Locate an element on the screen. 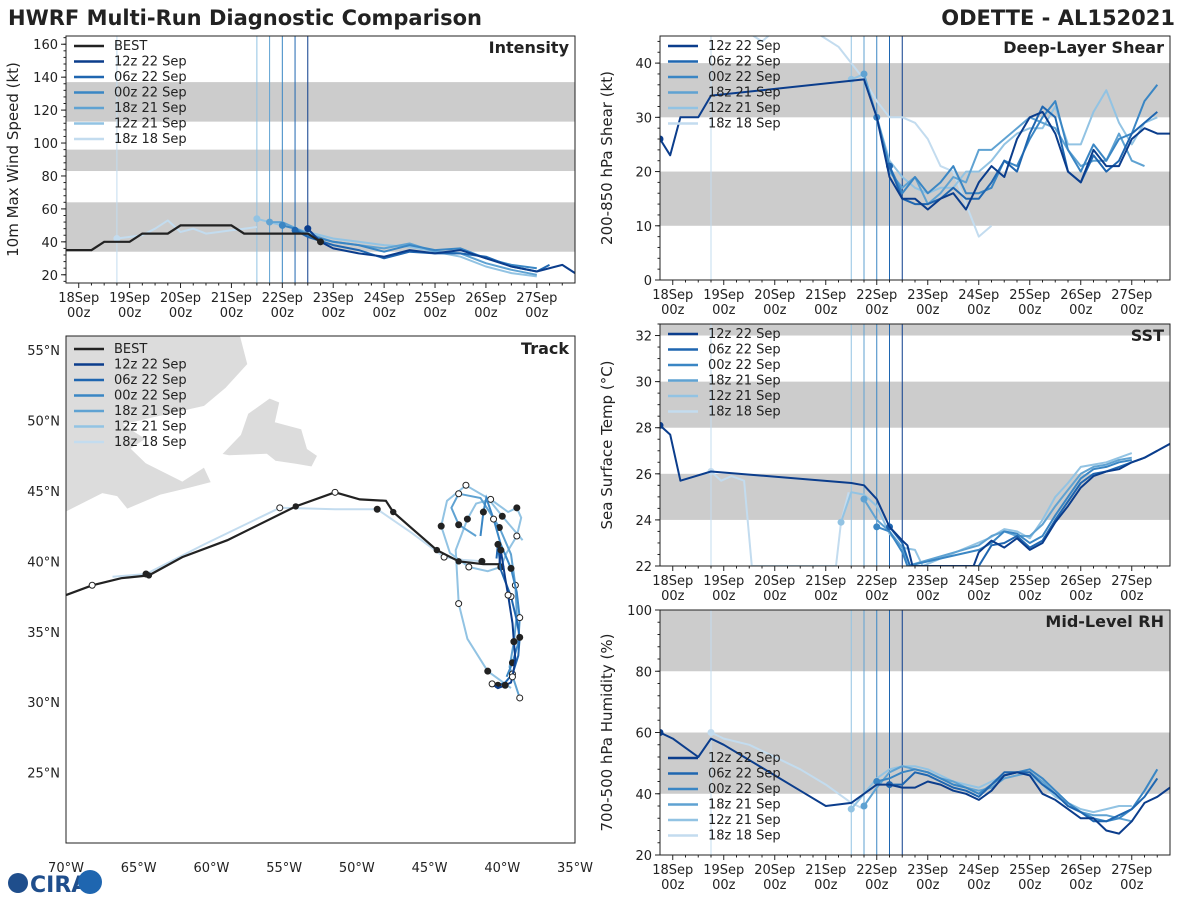 This screenshot has width=1200, height=900. landmass is located at coordinates (157, 424).